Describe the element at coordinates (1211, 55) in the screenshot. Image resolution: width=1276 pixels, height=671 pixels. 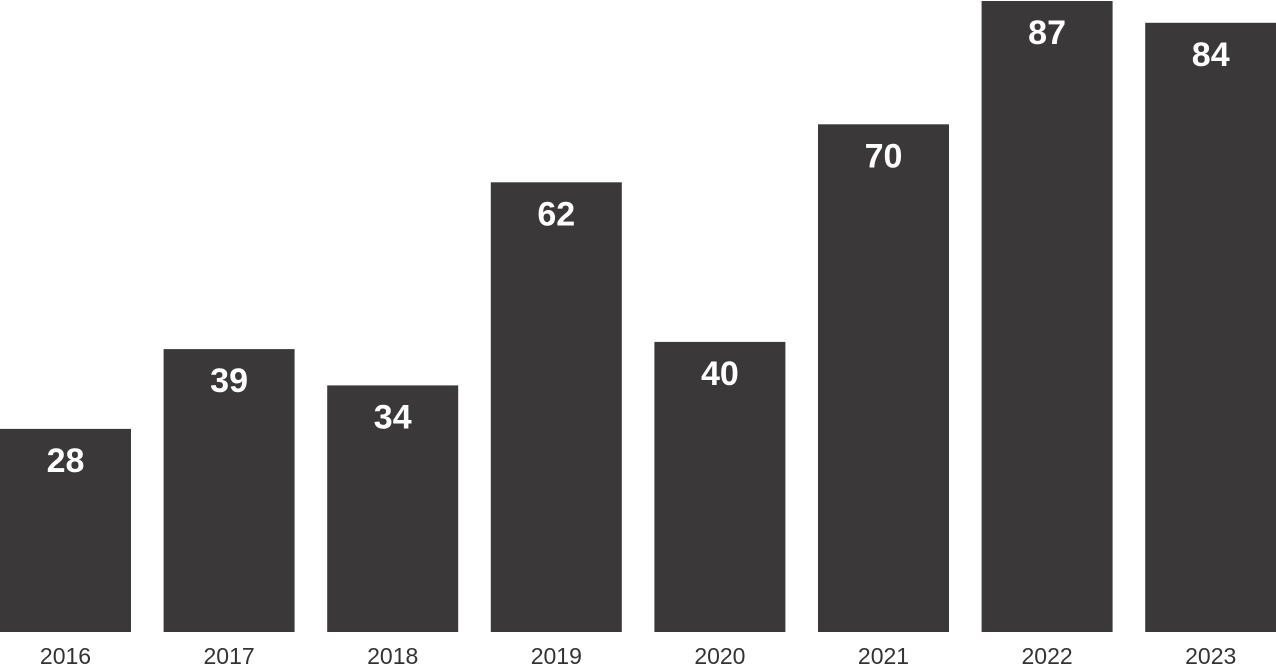
I see `bar-value-label-2023: 84` at that location.